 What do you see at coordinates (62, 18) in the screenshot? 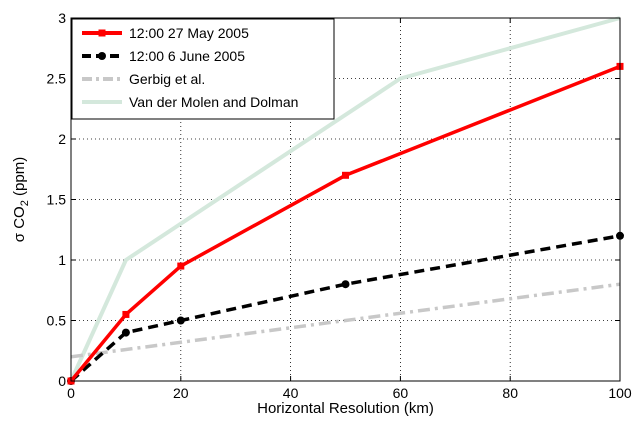
I see `y-tick-label: 3` at bounding box center [62, 18].